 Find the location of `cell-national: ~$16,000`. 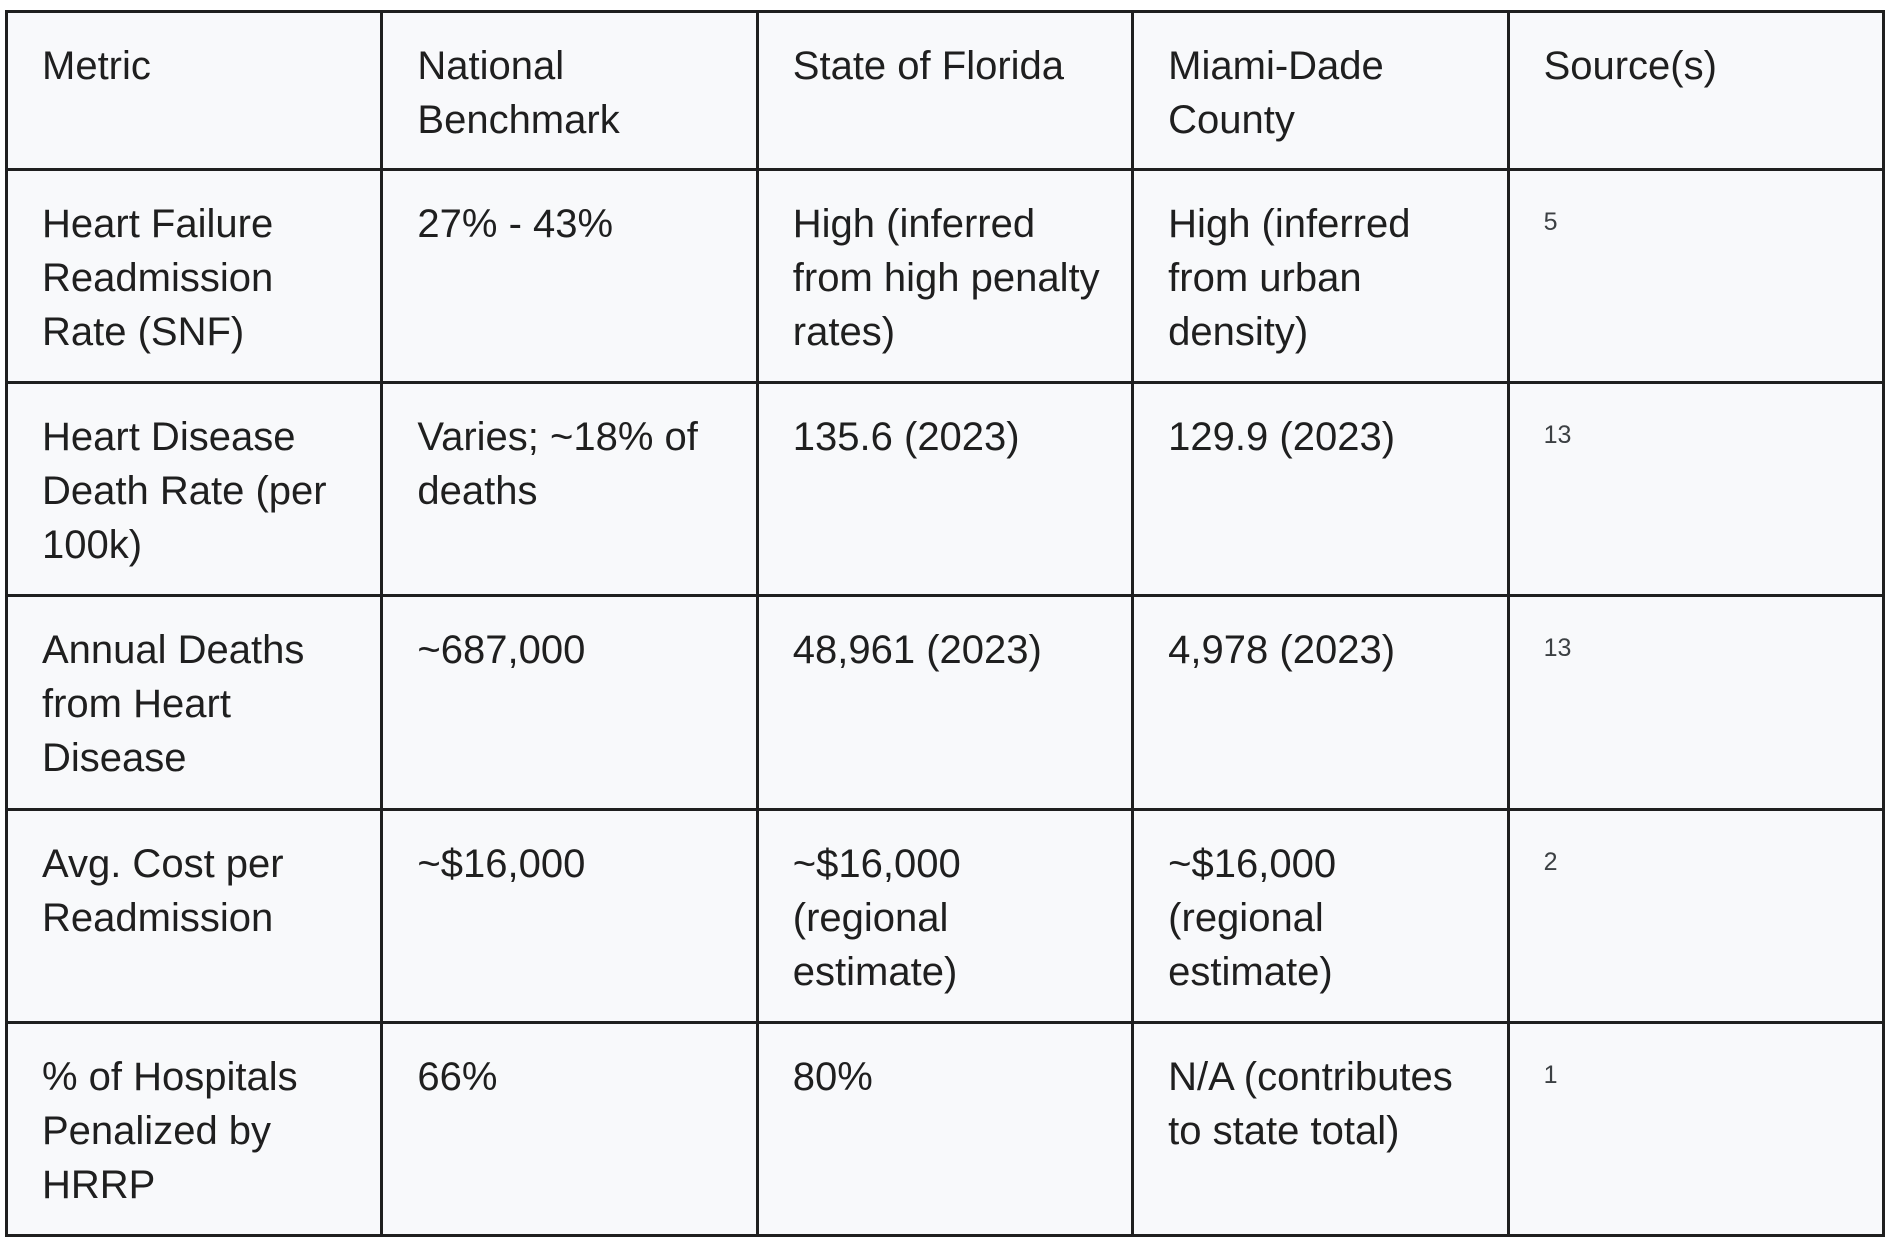

cell-national: ~$16,000 is located at coordinates (569, 915).